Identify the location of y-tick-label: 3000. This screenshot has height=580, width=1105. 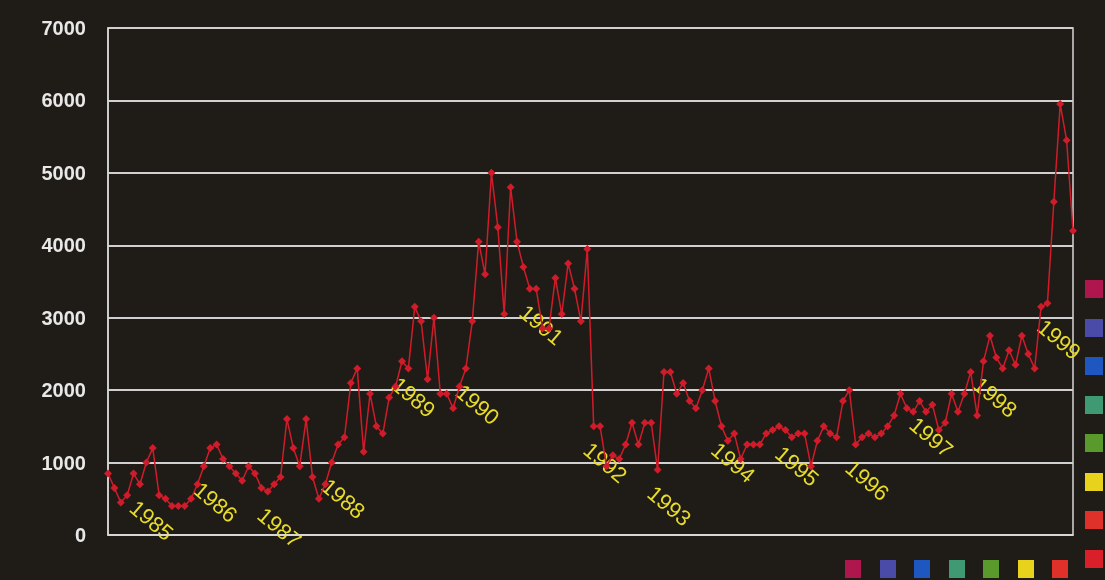
(63, 317).